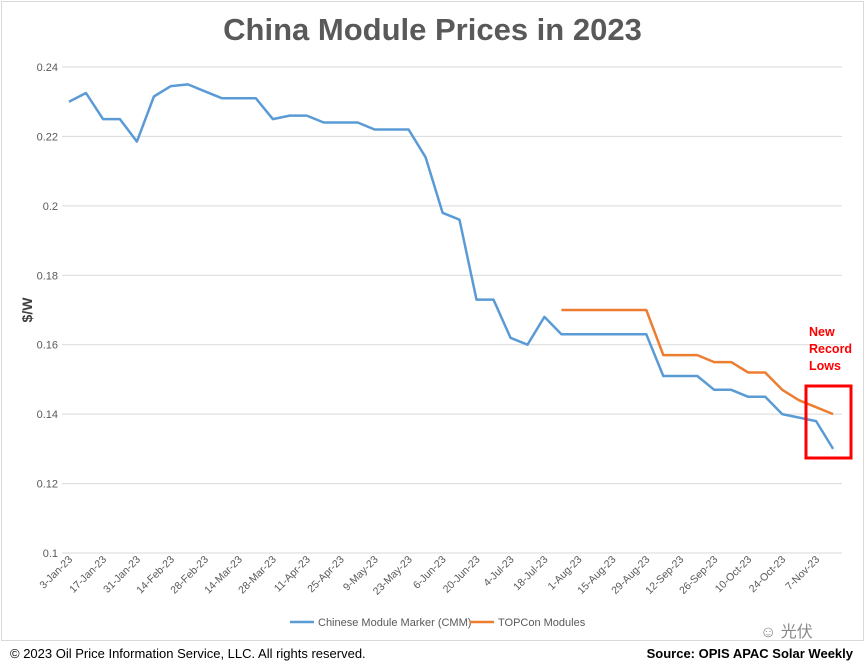  I want to click on x-tick-label: 24-Oct-23, so click(768, 575).